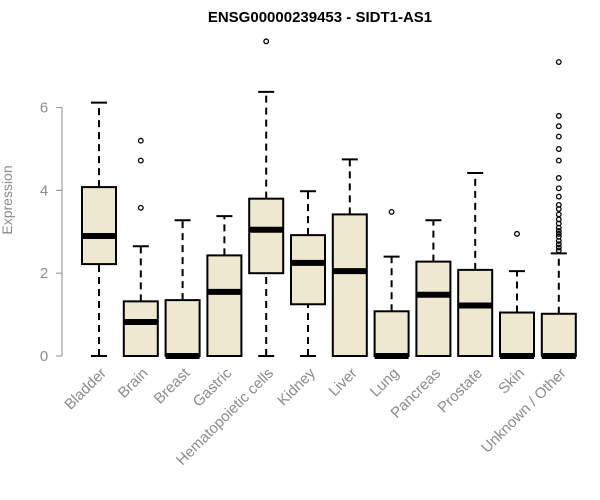  Describe the element at coordinates (558, 209) in the screenshot. I see `box-unknown-other` at that location.